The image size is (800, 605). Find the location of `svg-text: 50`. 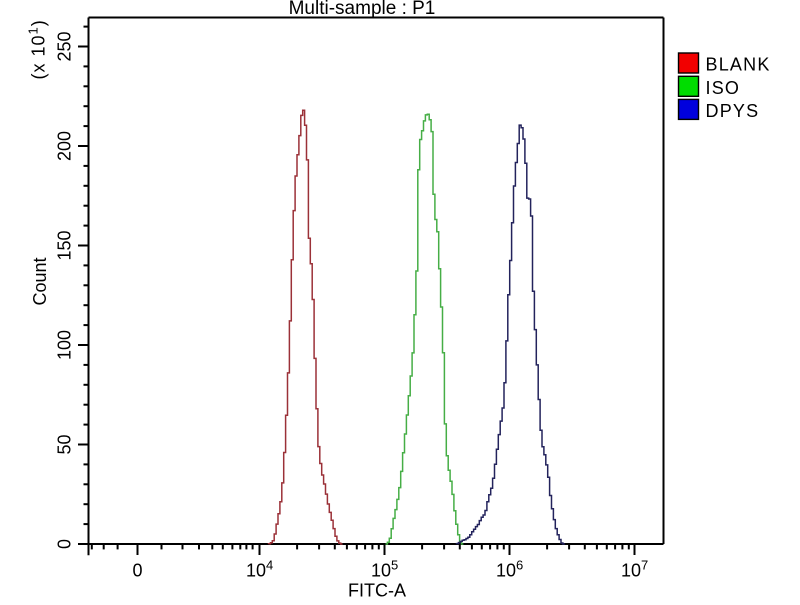

svg-text: 50 is located at coordinates (65, 444).